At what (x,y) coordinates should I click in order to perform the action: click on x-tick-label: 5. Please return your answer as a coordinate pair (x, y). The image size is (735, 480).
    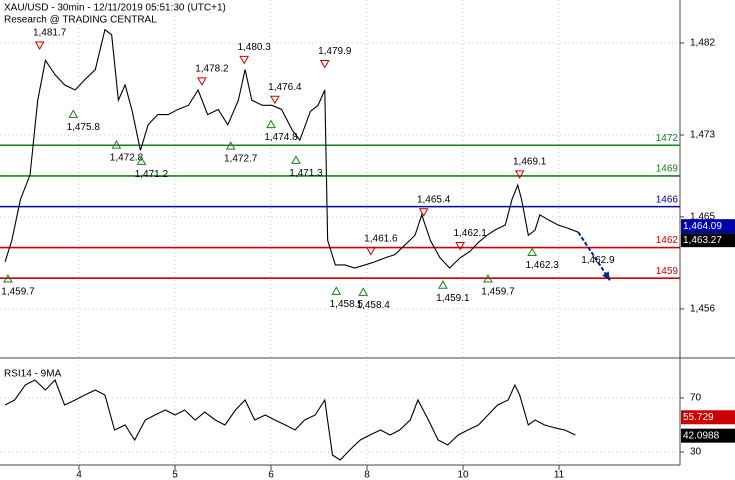
    Looking at the image, I should click on (175, 475).